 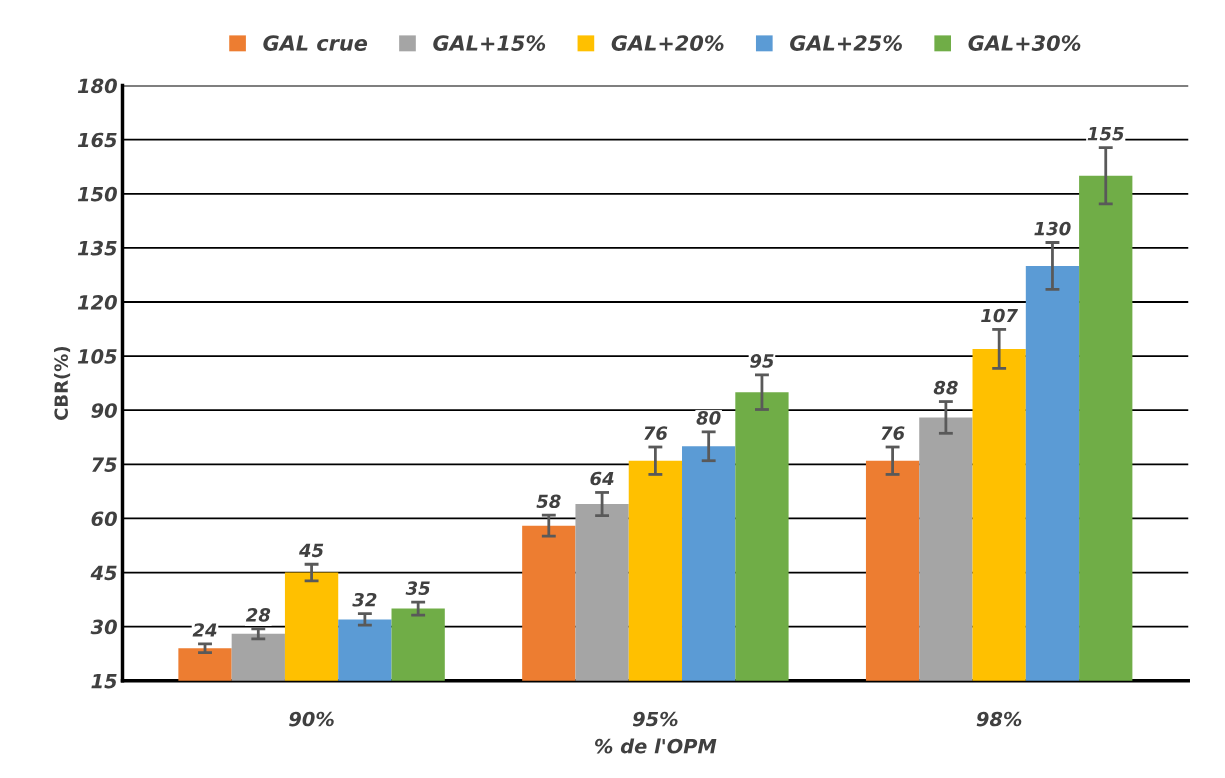 What do you see at coordinates (945, 387) in the screenshot?
I see `data-label: 88` at bounding box center [945, 387].